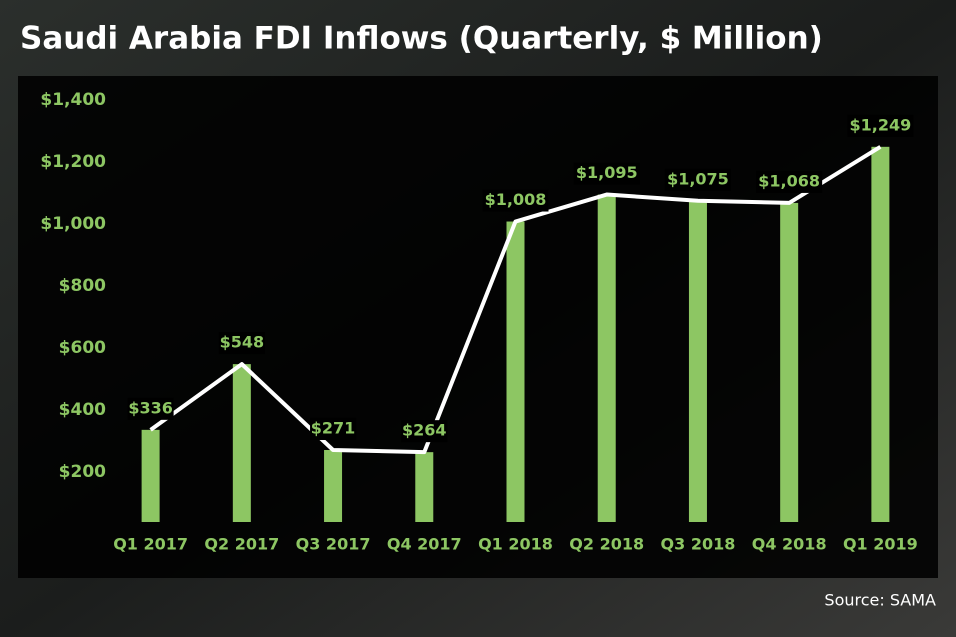 This screenshot has width=956, height=637. Describe the element at coordinates (73, 224) in the screenshot. I see `y-tick-label: $1,000` at that location.